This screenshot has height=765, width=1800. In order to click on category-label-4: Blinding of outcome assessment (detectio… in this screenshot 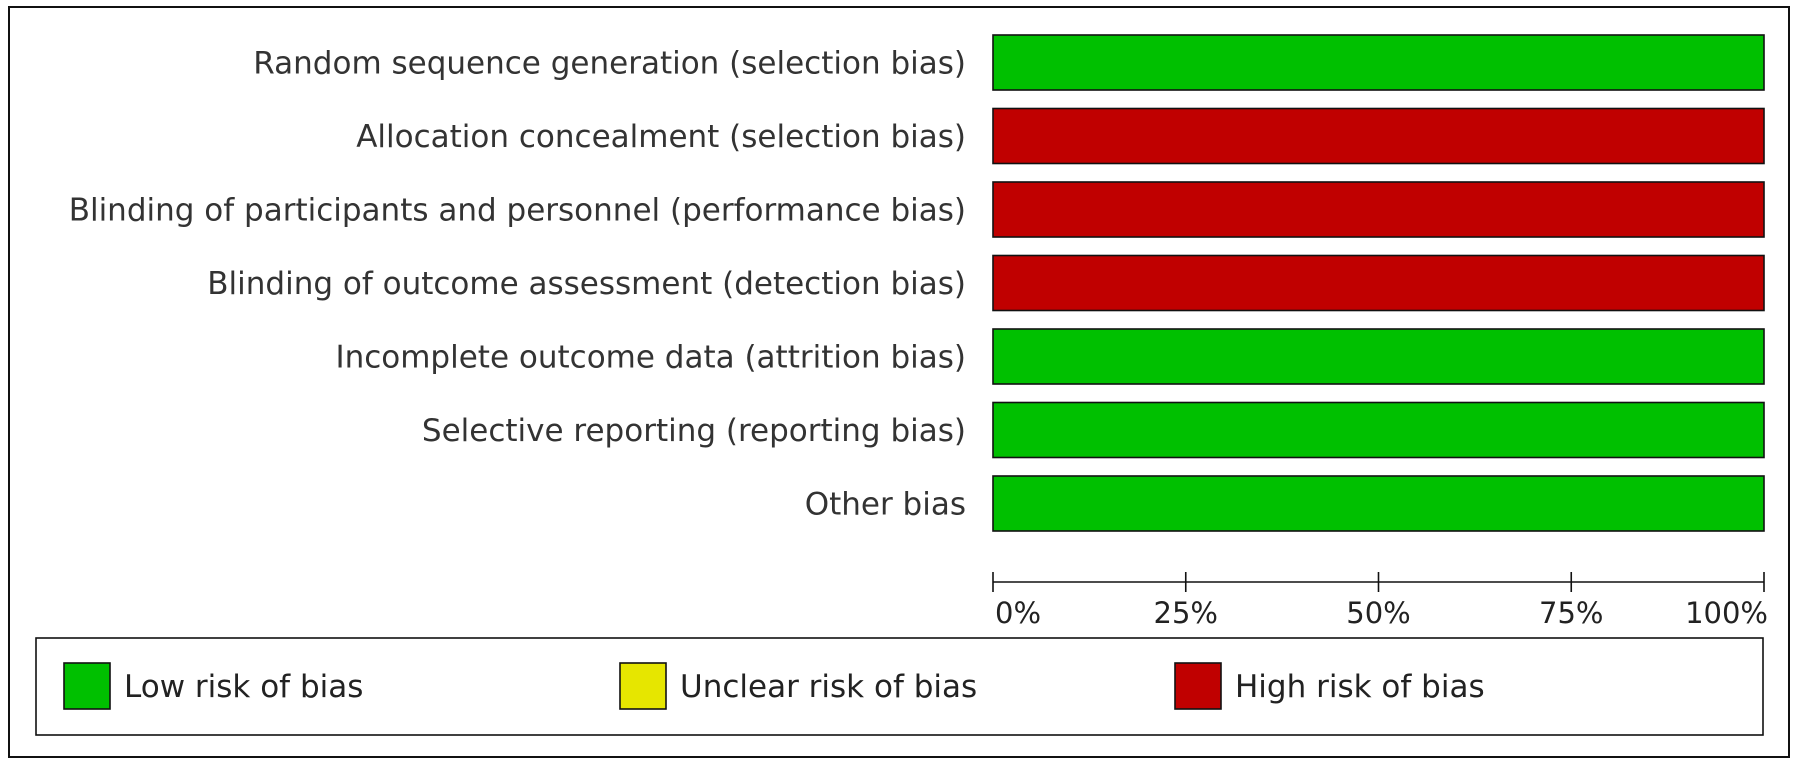, I will do `click(586, 284)`.